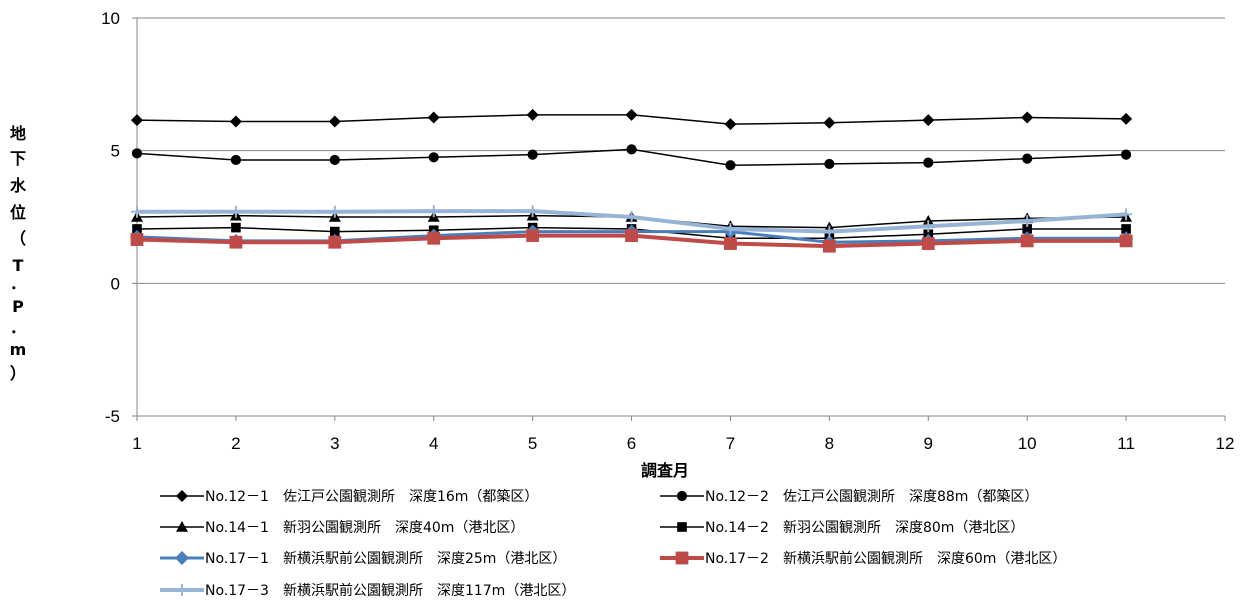 This screenshot has width=1247, height=601. I want to click on legend-item: No.17－1 新横浜駅前公園観測所 深度25m（港北区）, so click(363, 558).